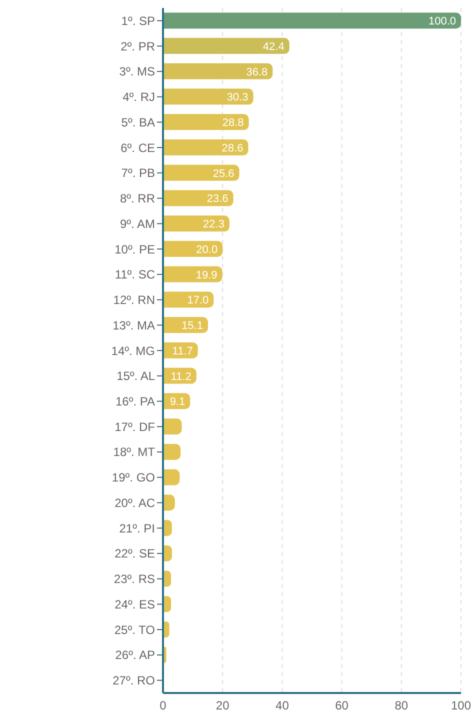 Image resolution: width=474 pixels, height=717 pixels. What do you see at coordinates (442, 22) in the screenshot?
I see `data-label: 100.0` at bounding box center [442, 22].